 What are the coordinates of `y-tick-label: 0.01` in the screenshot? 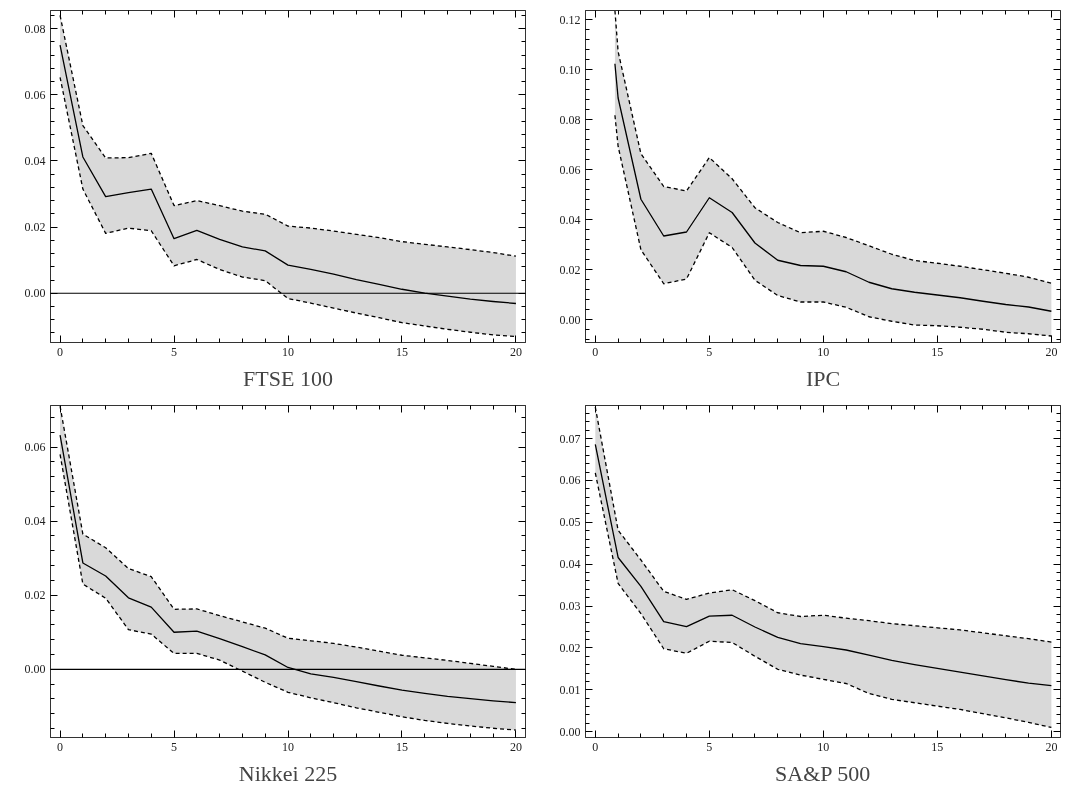 It's located at (570, 689).